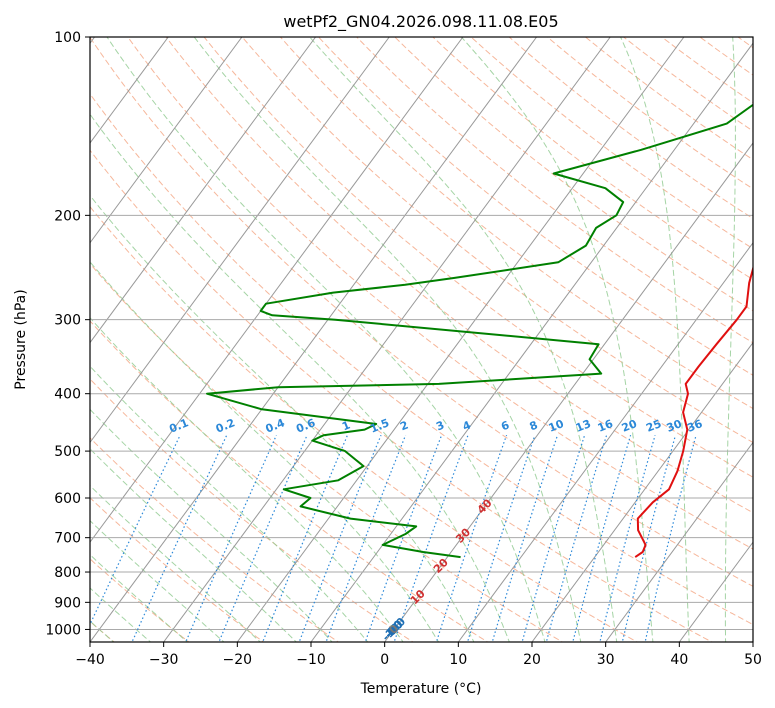 This screenshot has width=775, height=708. I want to click on mixing-ratio-label: 2, so click(404, 425).